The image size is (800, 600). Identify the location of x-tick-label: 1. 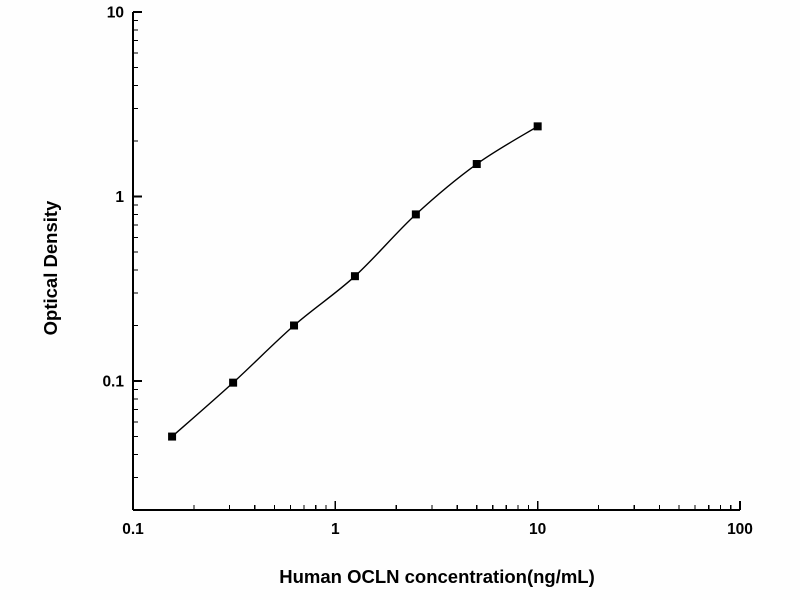
(335, 529).